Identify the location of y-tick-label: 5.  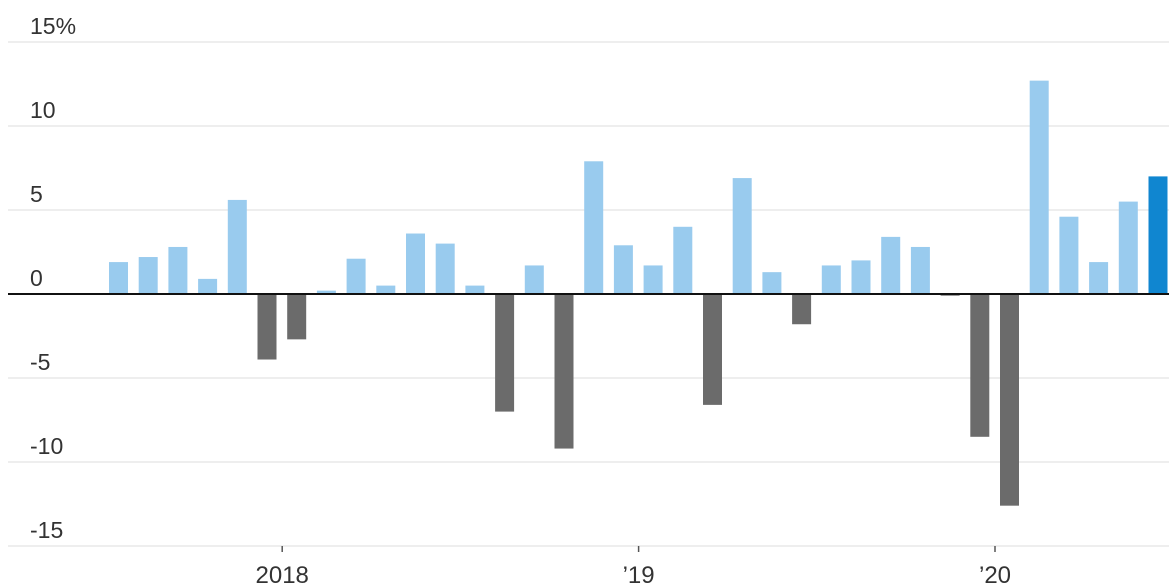
(36, 194).